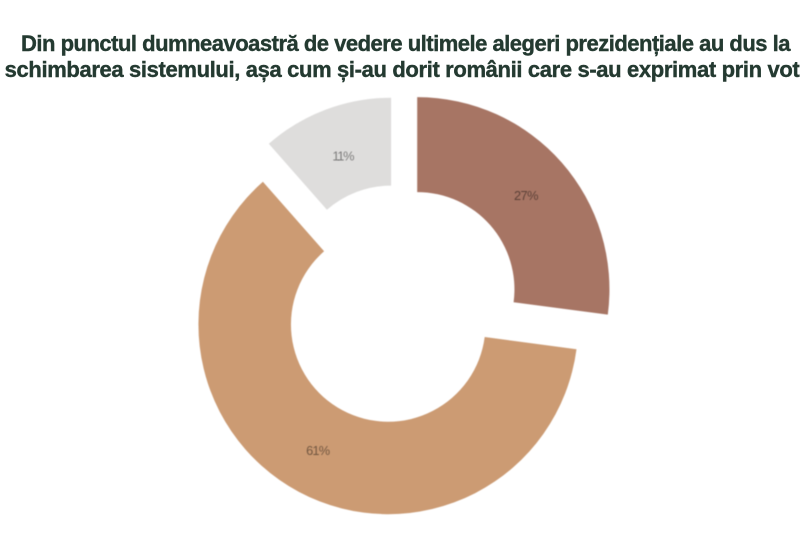 The image size is (800, 534). Describe the element at coordinates (318, 450) in the screenshot. I see `svg-text: 61%` at that location.